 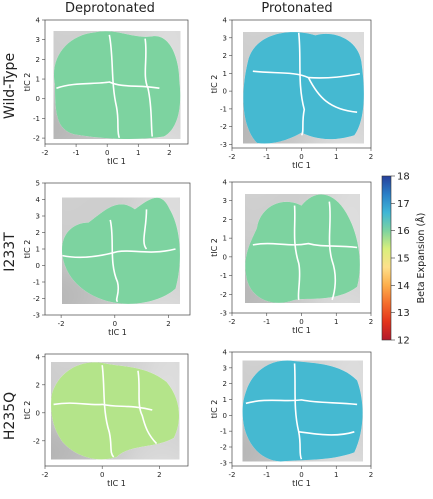 I want to click on y-tick-label: 5, so click(x=38, y=184).